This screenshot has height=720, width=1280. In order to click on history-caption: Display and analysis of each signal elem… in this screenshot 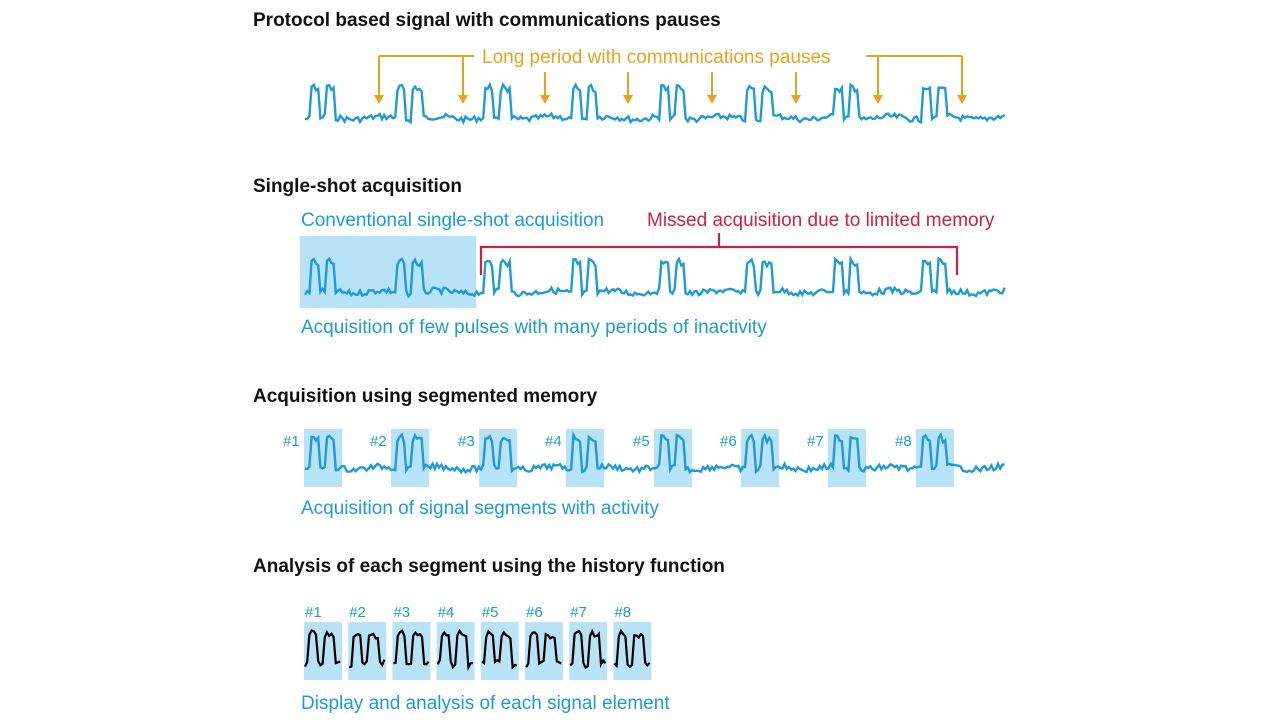, I will do `click(485, 703)`.